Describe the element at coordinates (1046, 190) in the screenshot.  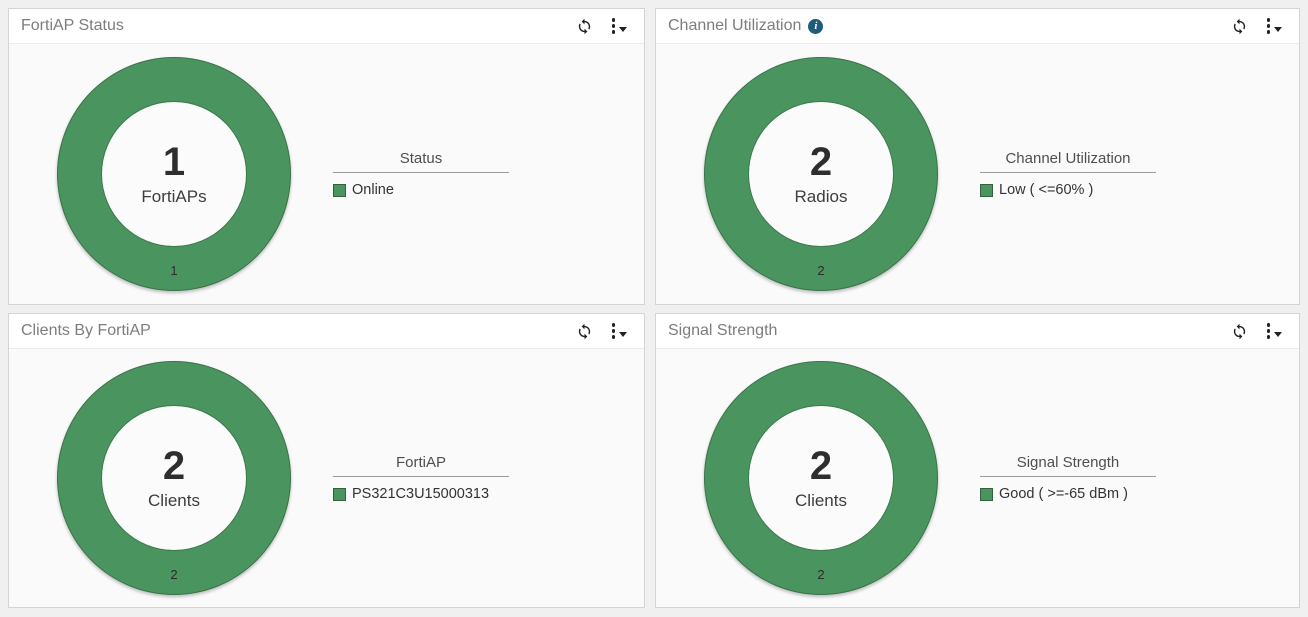
I see `legend-item-label: Low ( <=60% )` at that location.